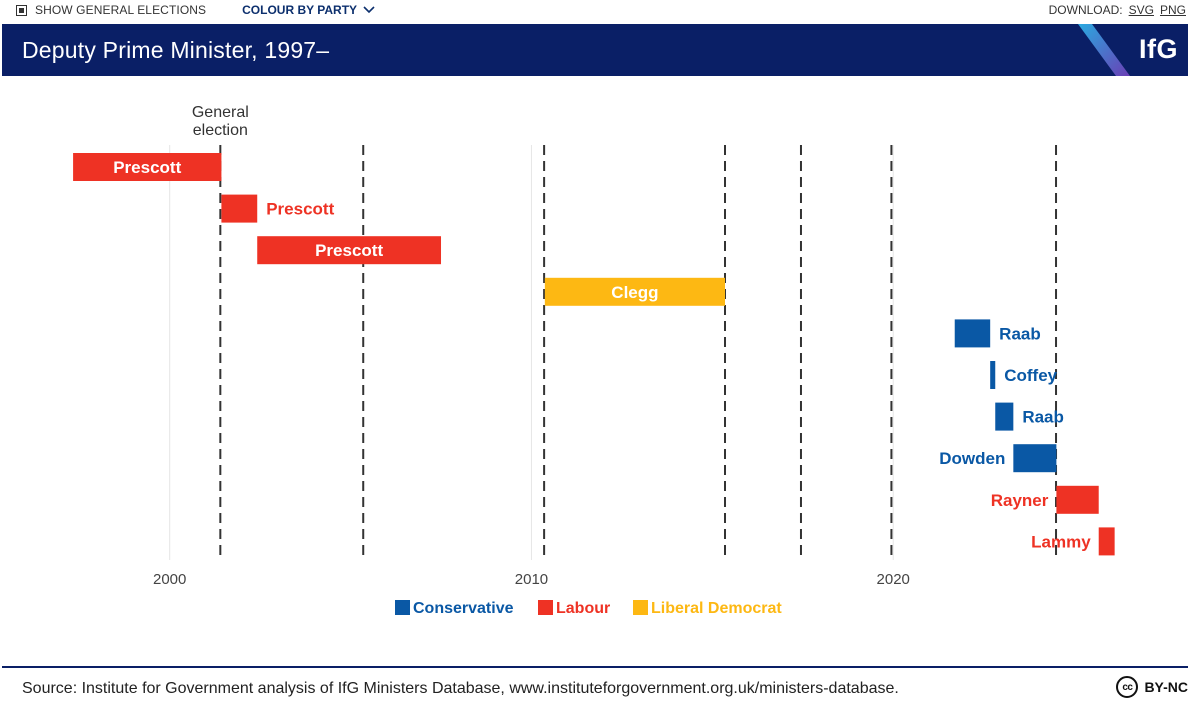 This screenshot has height=709, width=1200. Describe the element at coordinates (220, 130) in the screenshot. I see `election-annotation: election` at that location.